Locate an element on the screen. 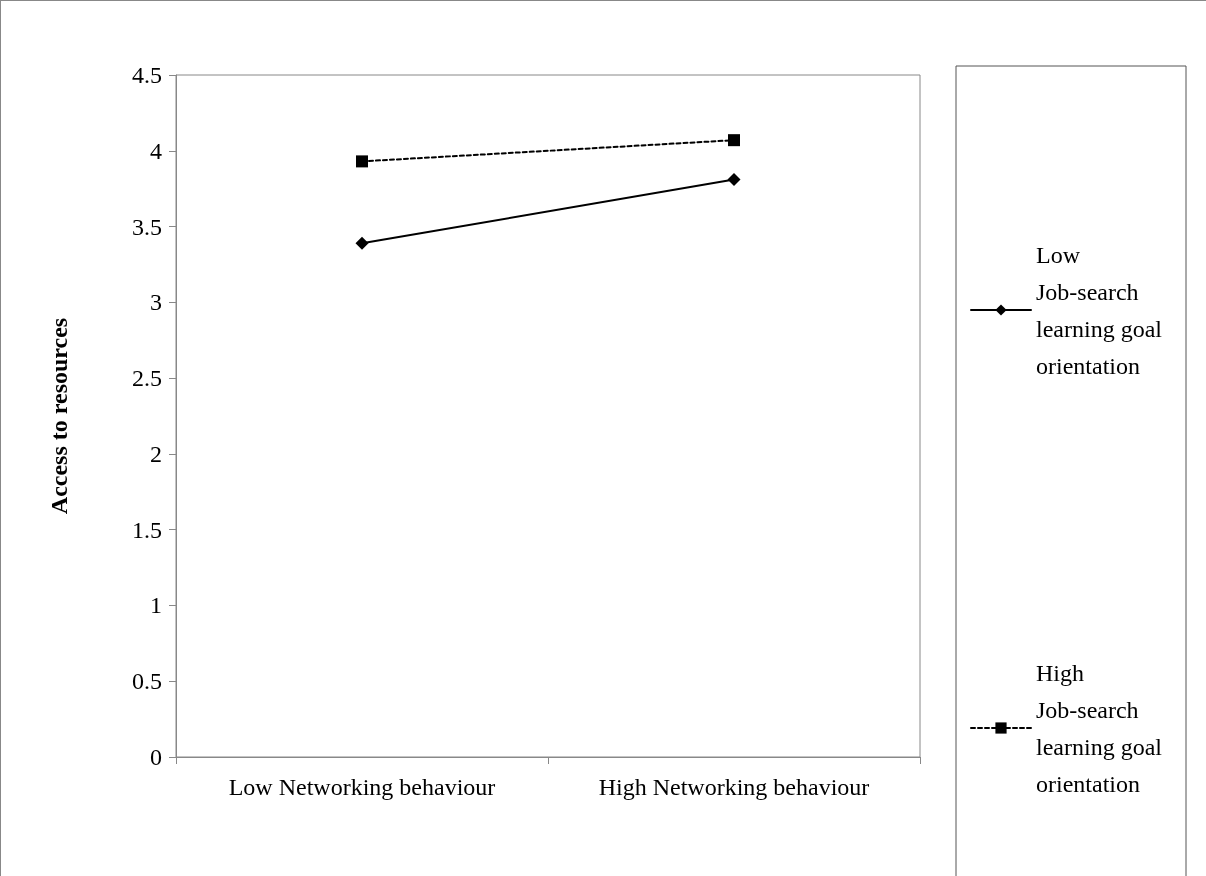 The height and width of the screenshot is (876, 1206). y-tick-label: 1.5 is located at coordinates (147, 529).